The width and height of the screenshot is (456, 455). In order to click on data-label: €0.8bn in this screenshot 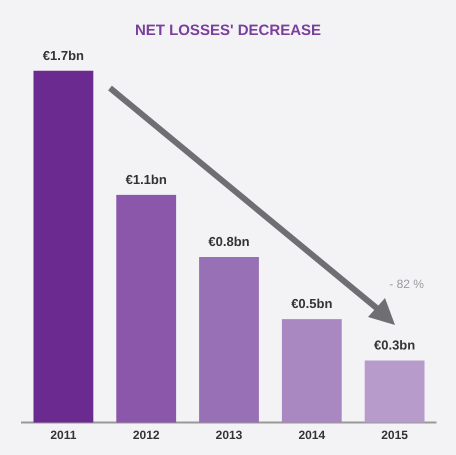, I will do `click(229, 242)`.